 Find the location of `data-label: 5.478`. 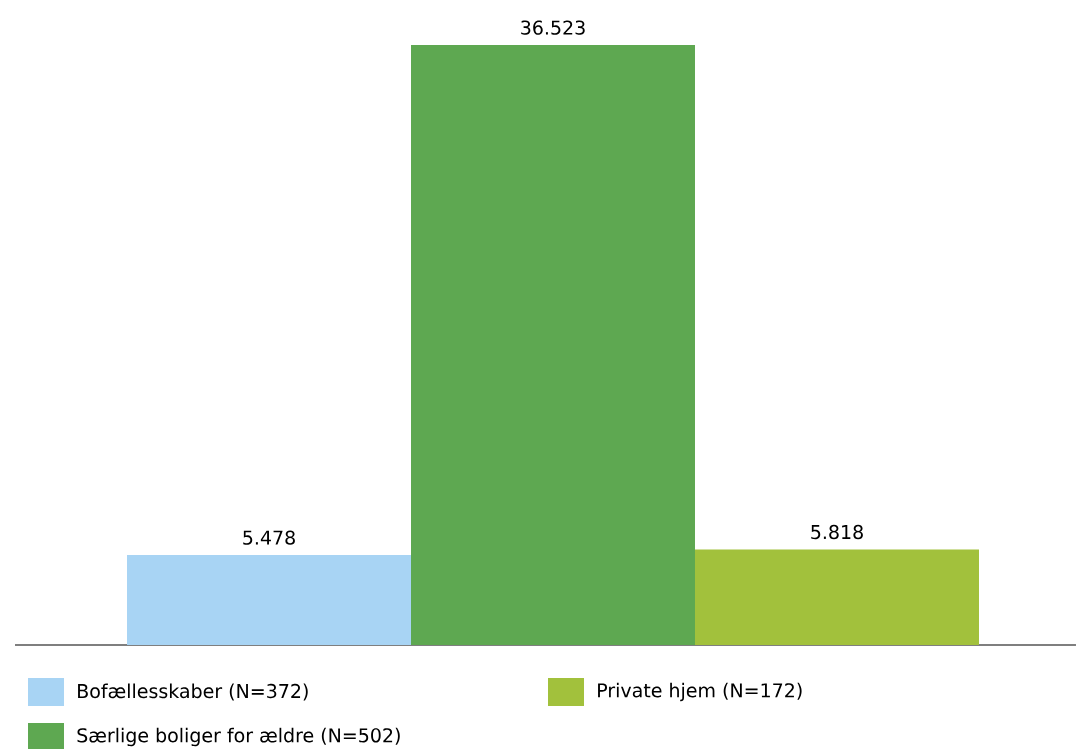

data-label: 5.478 is located at coordinates (269, 537).